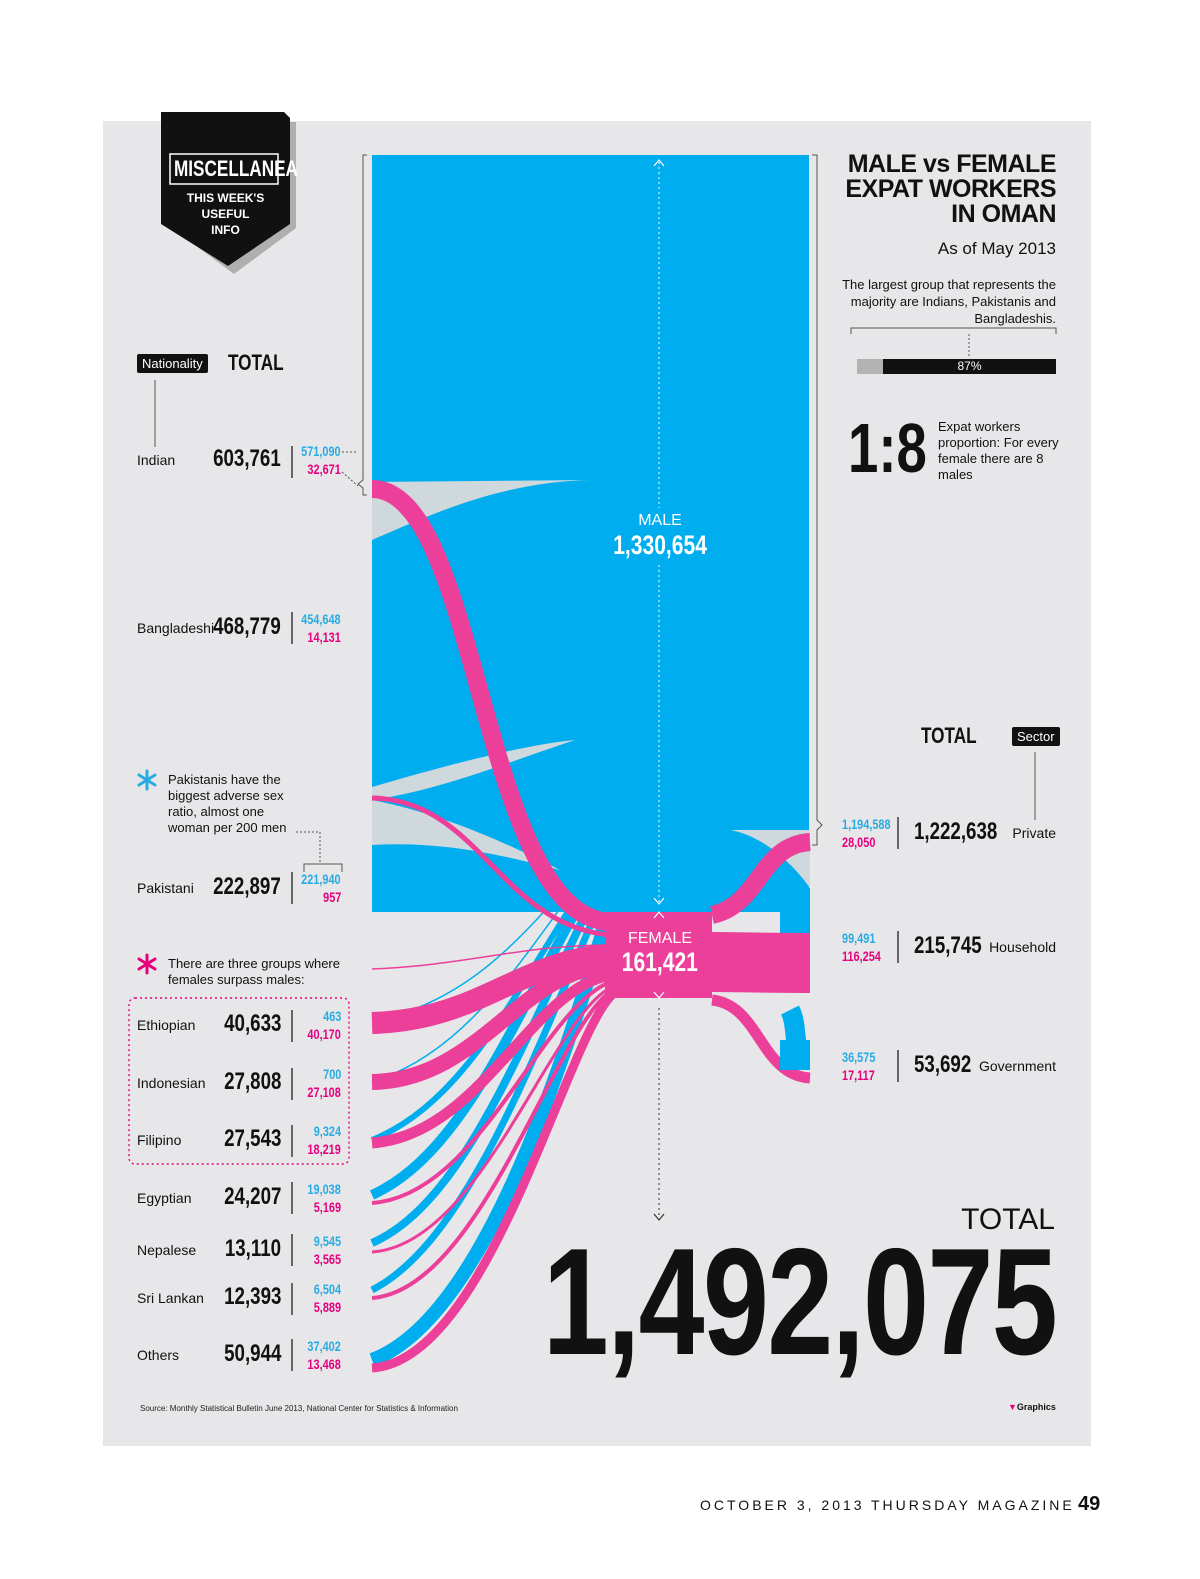 This screenshot has height=1579, width=1200. Describe the element at coordinates (660, 520) in the screenshot. I see `male-label: MALE` at that location.